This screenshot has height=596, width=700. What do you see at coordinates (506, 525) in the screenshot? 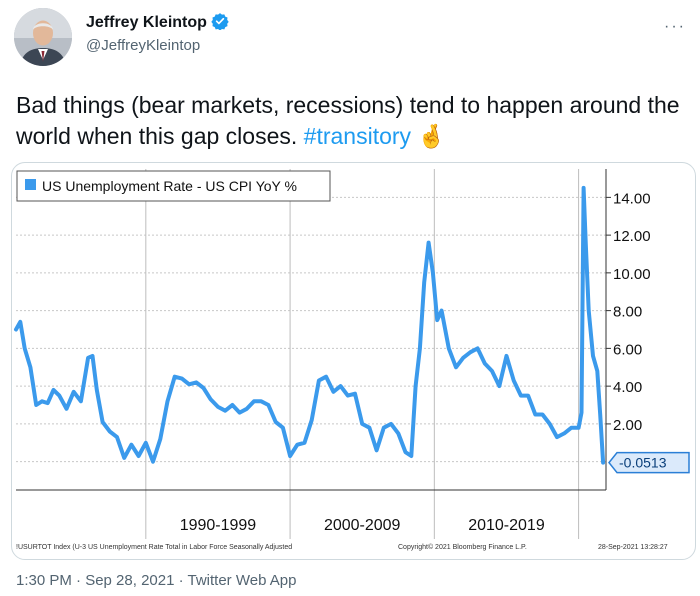
I see `period-label-2: 2010-2019` at bounding box center [506, 525].